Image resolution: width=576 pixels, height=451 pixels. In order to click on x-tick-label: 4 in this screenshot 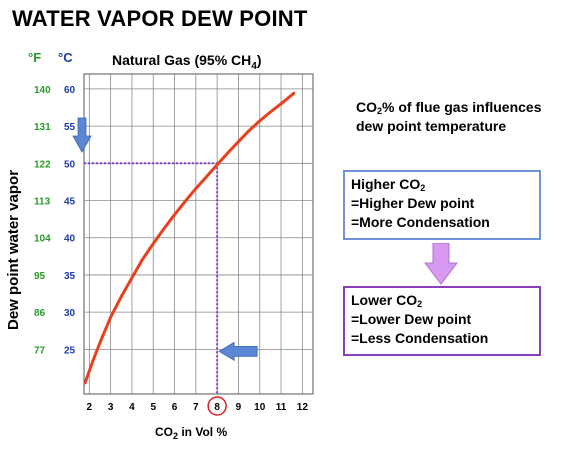, I will do `click(132, 407)`.